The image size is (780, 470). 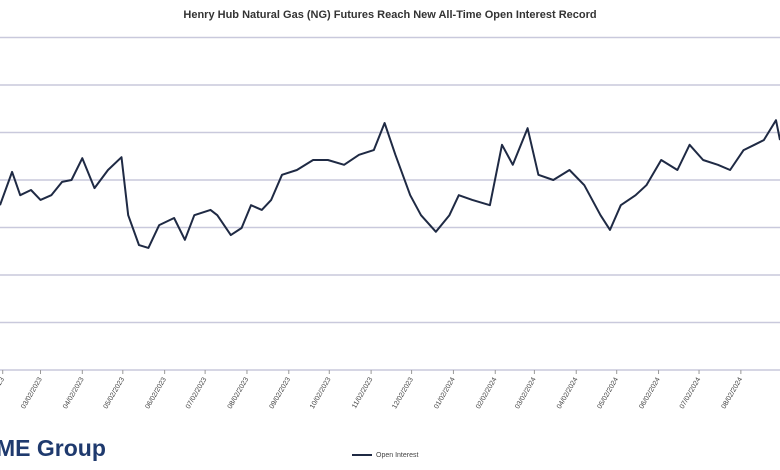 I want to click on x-tick-label: 07/02/2023, so click(x=197, y=393).